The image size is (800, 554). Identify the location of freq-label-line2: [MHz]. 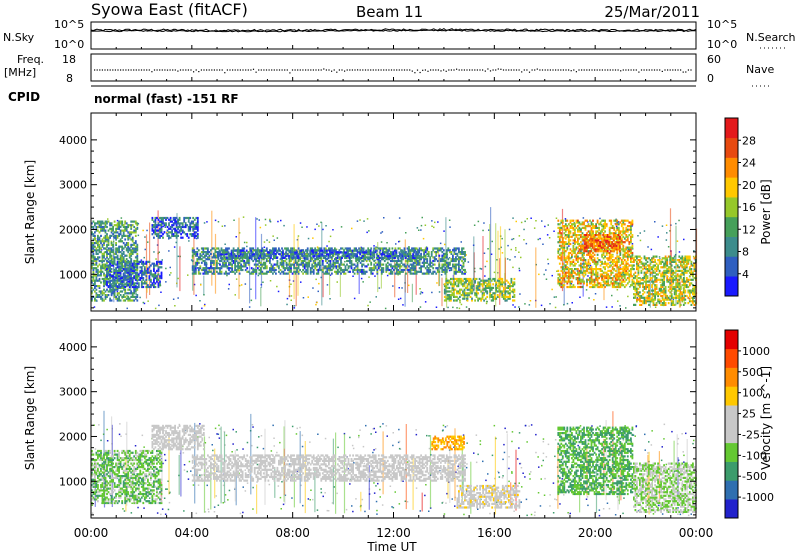
(20, 72).